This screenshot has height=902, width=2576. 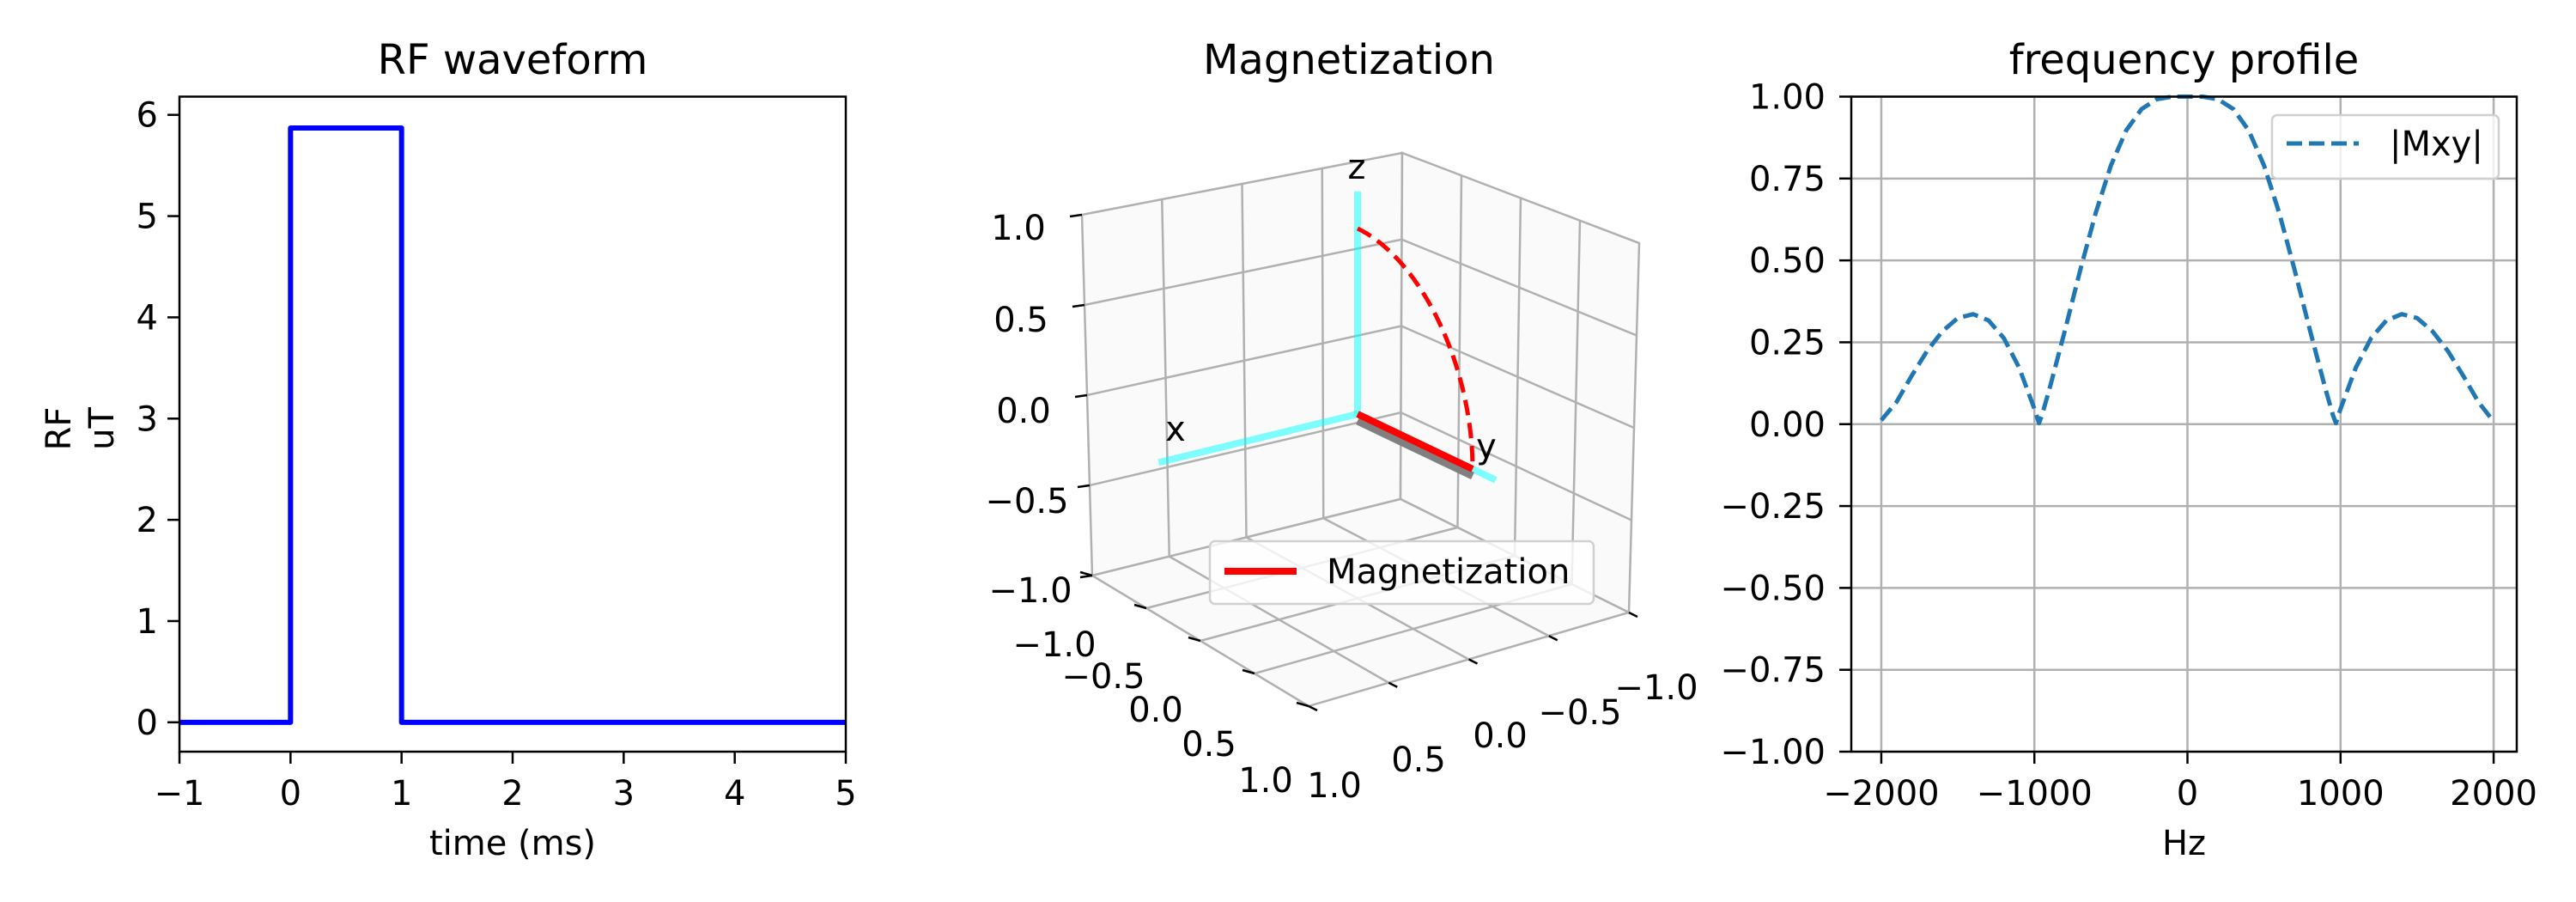 What do you see at coordinates (148, 318) in the screenshot?
I see `y-tick-label: 4` at bounding box center [148, 318].